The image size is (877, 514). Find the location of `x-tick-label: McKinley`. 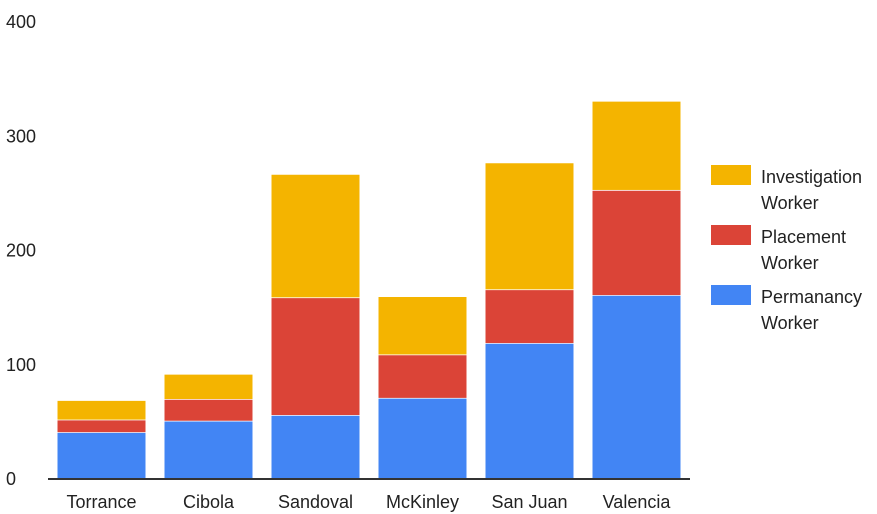

x-tick-label: McKinley is located at coordinates (422, 502).